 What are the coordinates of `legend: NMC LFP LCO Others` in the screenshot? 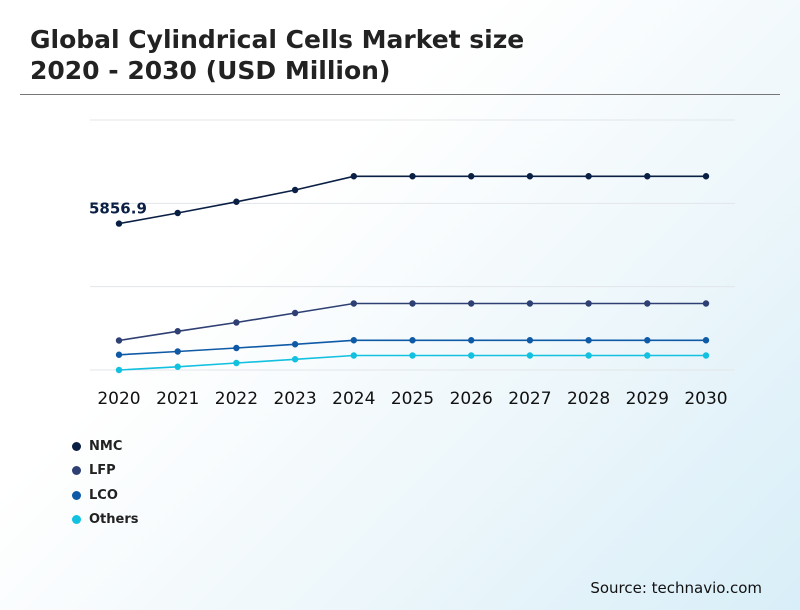 It's located at (105, 483).